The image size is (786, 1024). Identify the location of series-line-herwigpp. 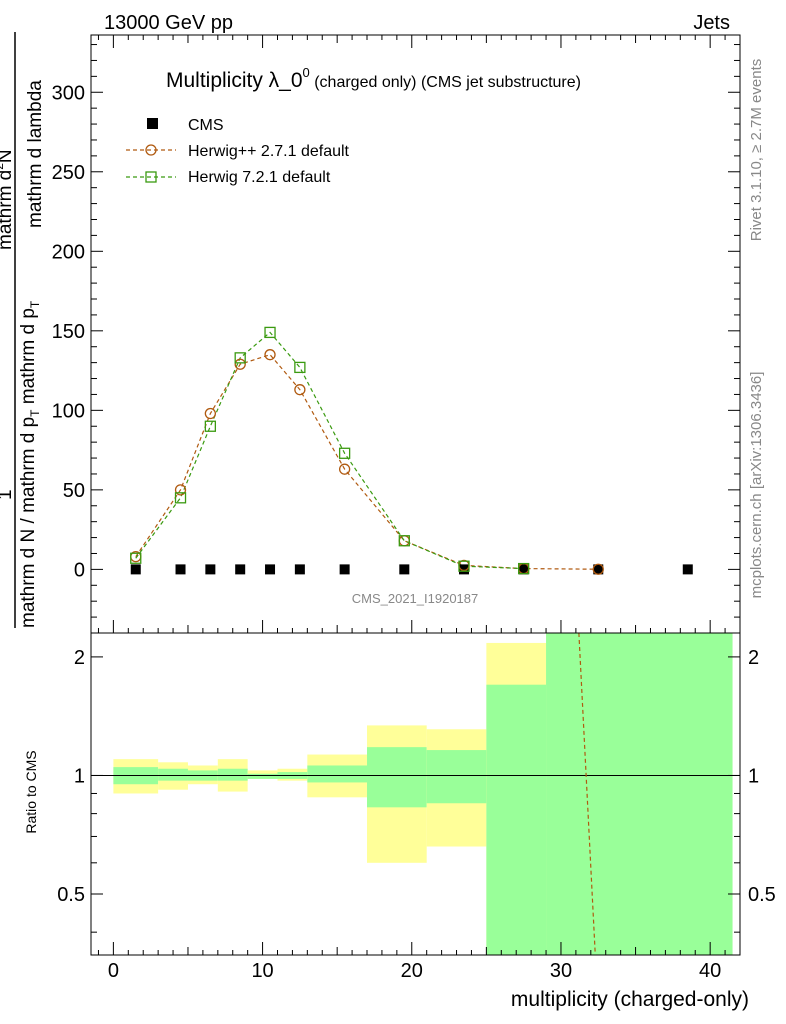
(367, 461).